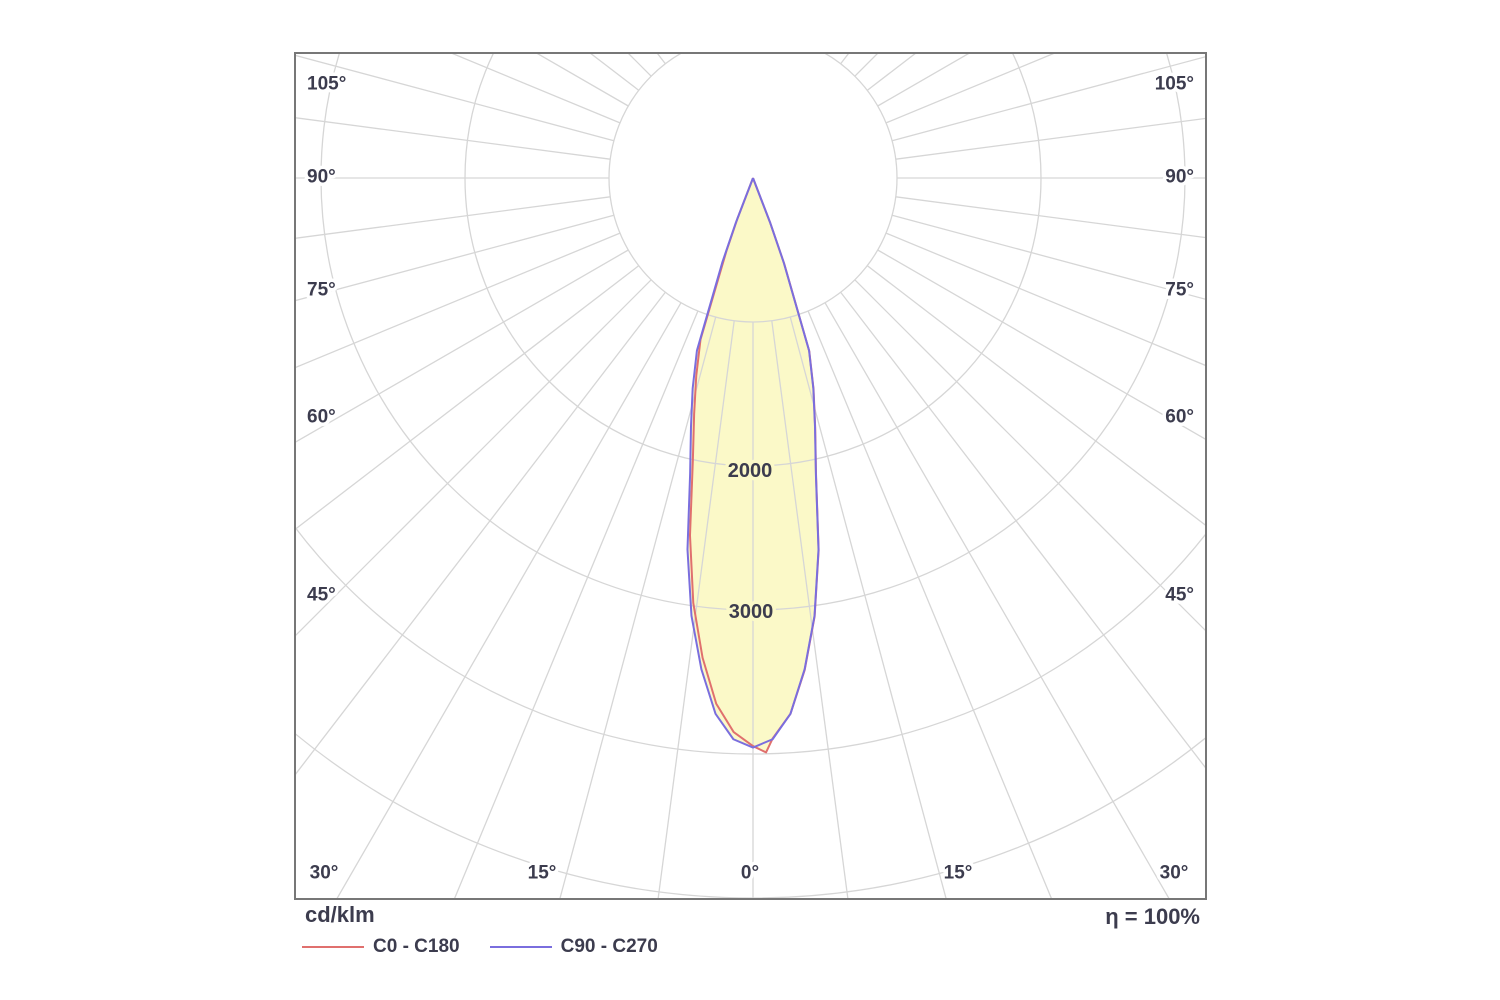  What do you see at coordinates (751, 612) in the screenshot?
I see `radial-value-label-3000: 3000` at bounding box center [751, 612].